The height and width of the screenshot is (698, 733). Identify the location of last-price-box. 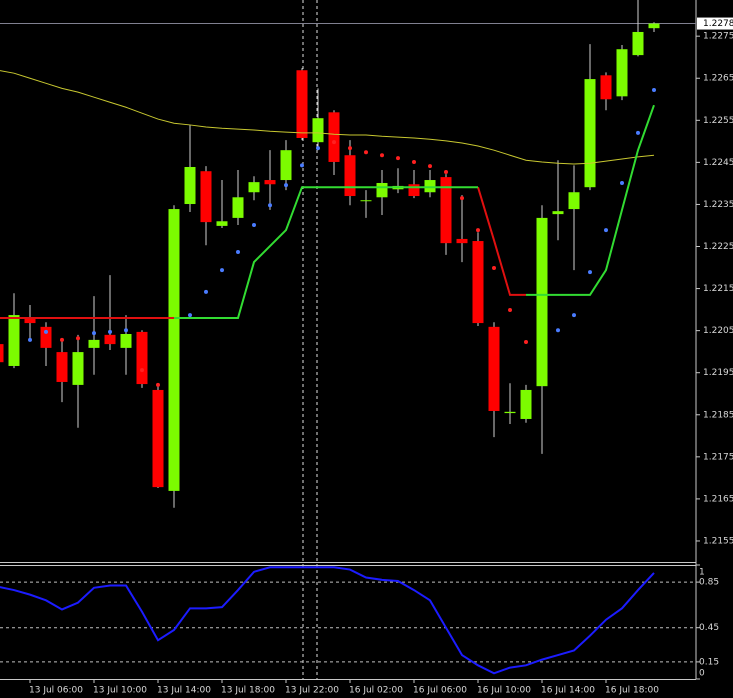
(715, 23).